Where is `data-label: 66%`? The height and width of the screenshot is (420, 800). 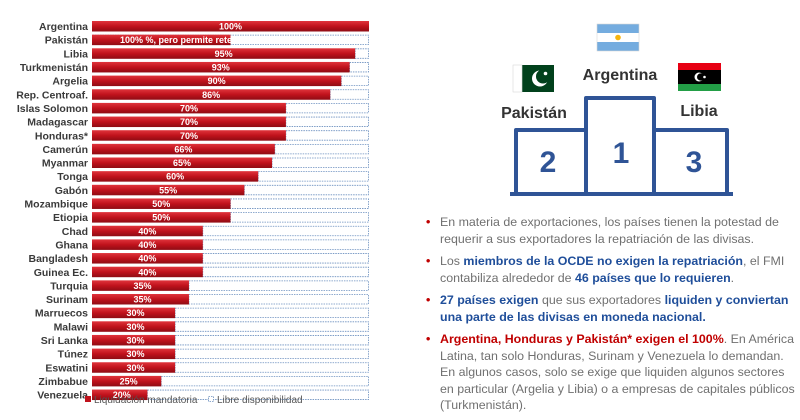 data-label: 66% is located at coordinates (183, 149).